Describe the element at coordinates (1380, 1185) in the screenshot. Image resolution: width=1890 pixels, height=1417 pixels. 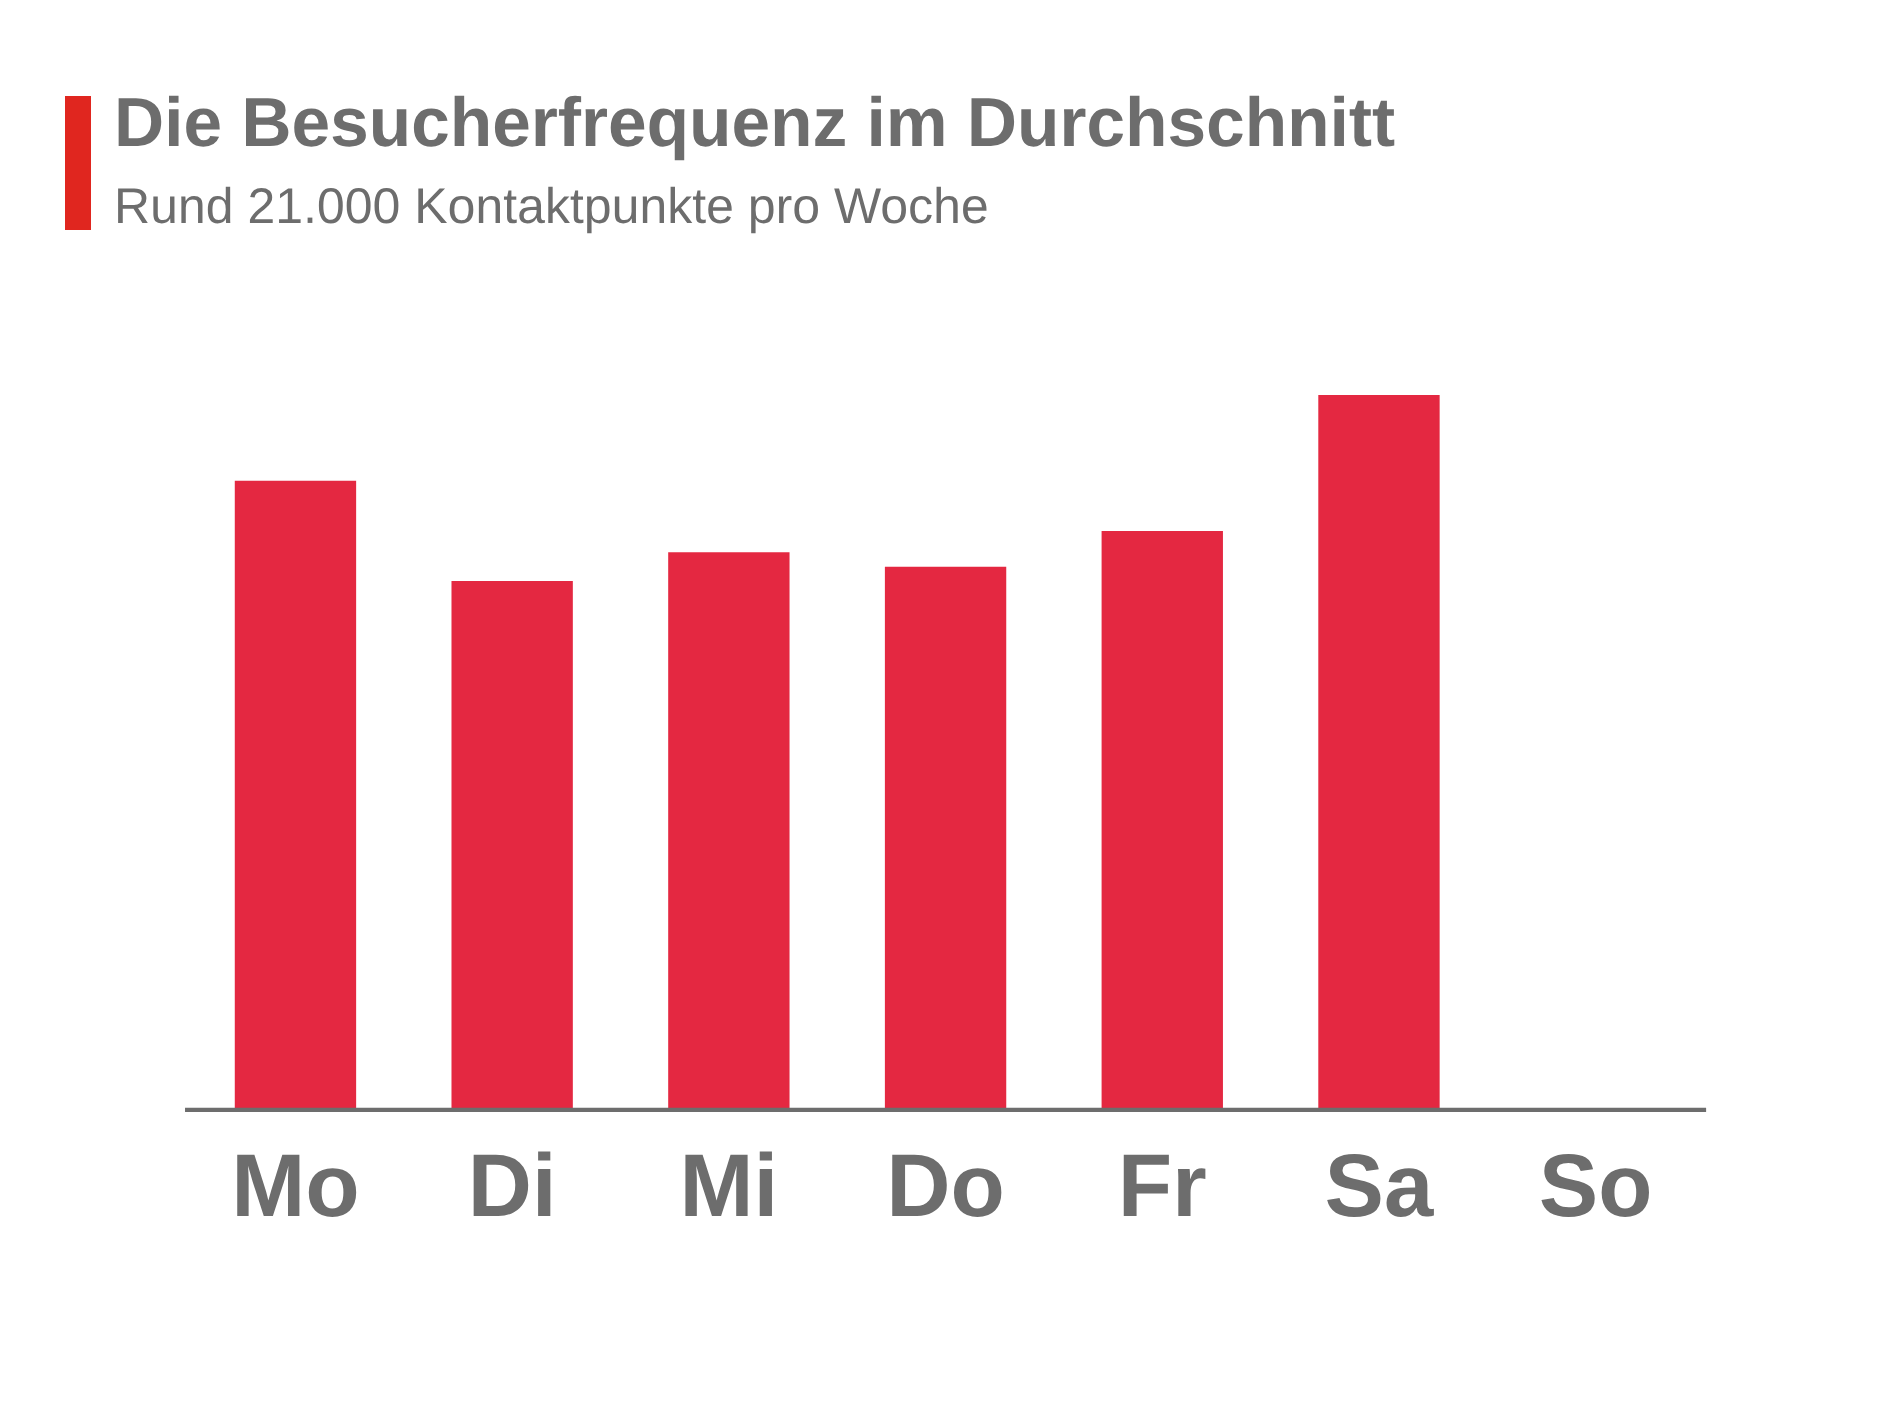
I see `x-tick-label: Sa` at that location.